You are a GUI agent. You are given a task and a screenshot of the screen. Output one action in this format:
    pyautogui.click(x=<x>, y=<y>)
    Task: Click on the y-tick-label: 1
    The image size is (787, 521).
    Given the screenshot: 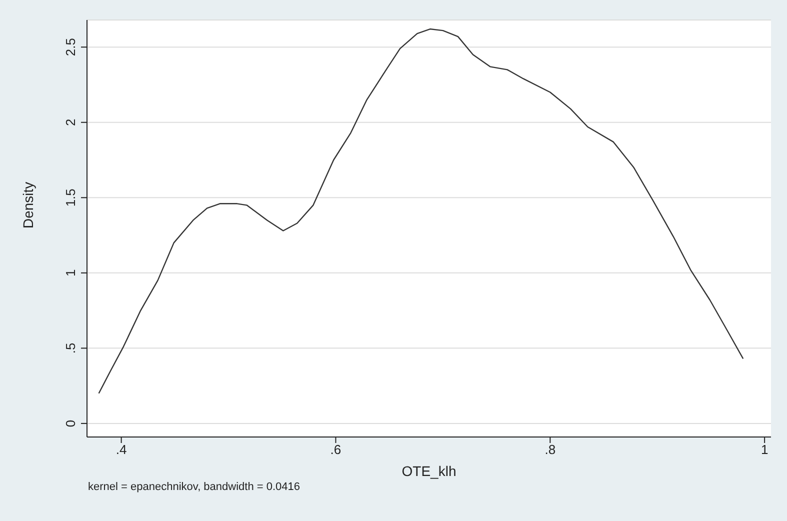 What is the action you would take?
    pyautogui.click(x=70, y=273)
    